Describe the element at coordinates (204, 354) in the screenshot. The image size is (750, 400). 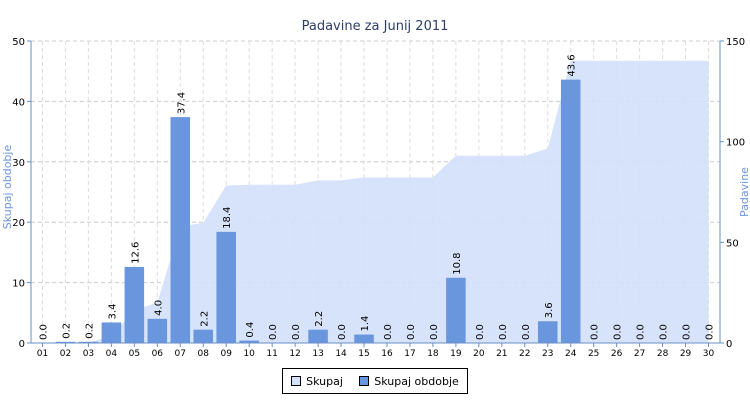
I see `x-tick-label: 08` at that location.